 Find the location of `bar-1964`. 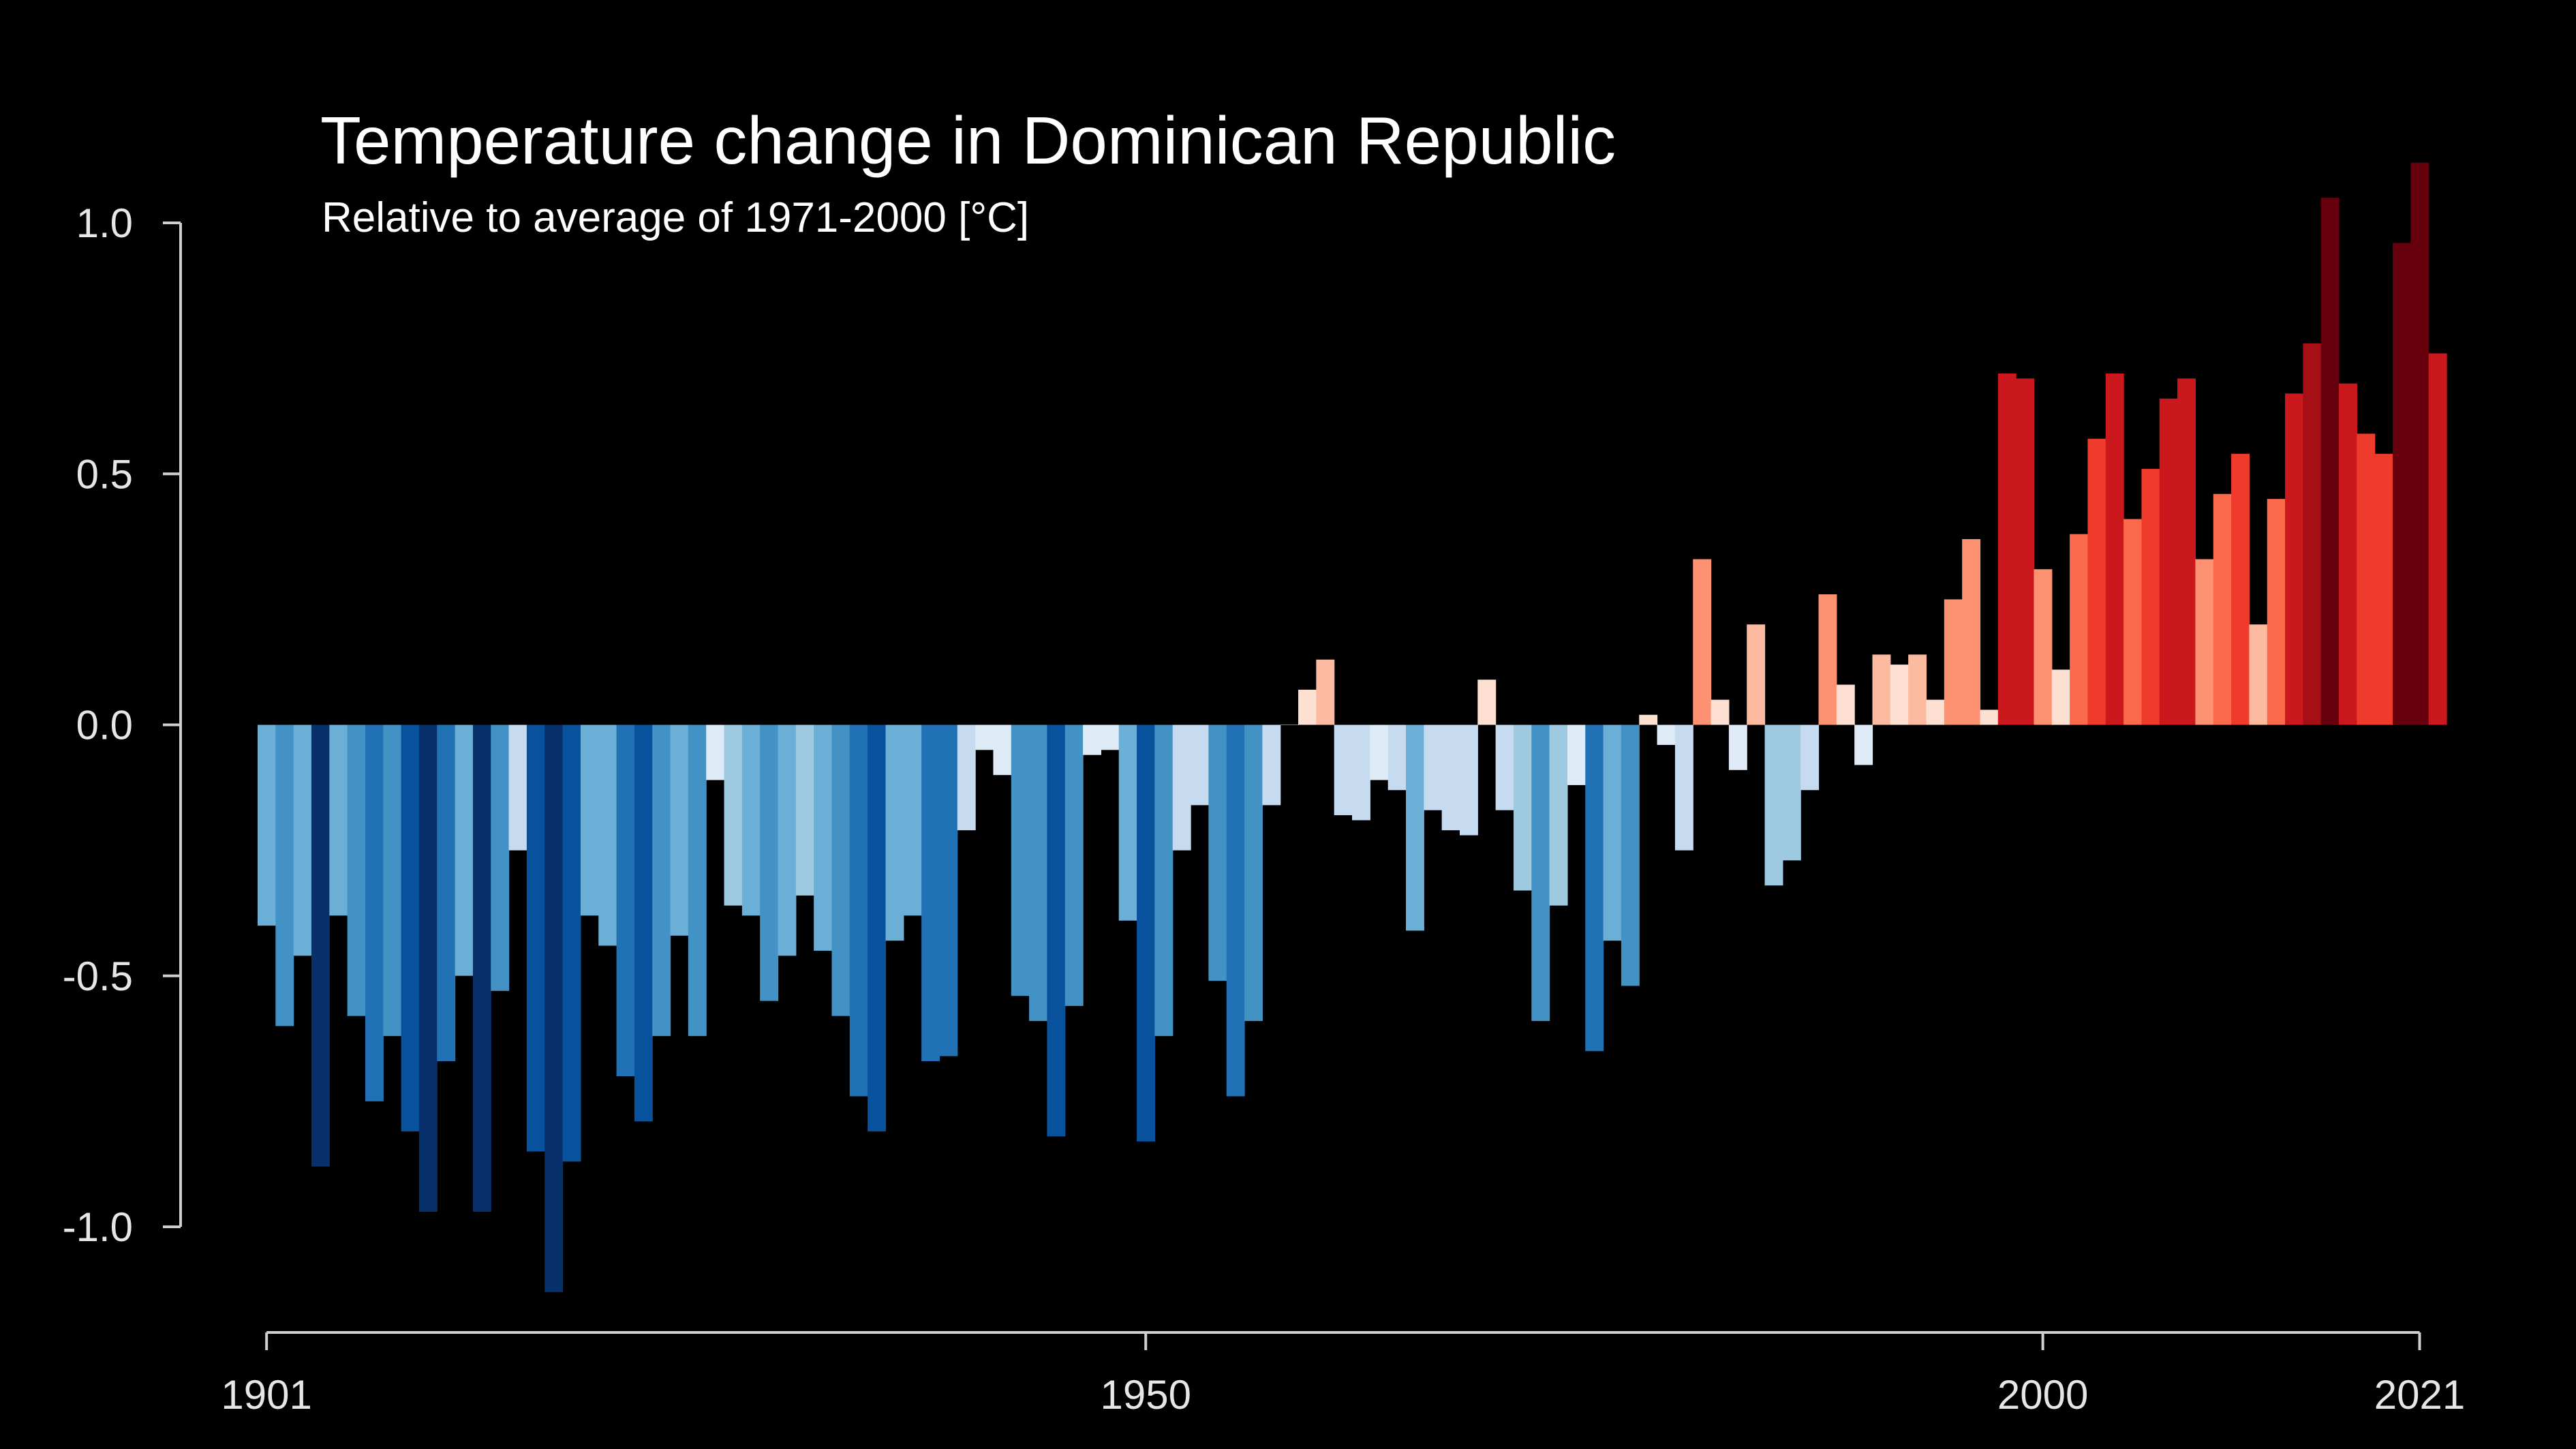

bar-1964 is located at coordinates (1397, 757).